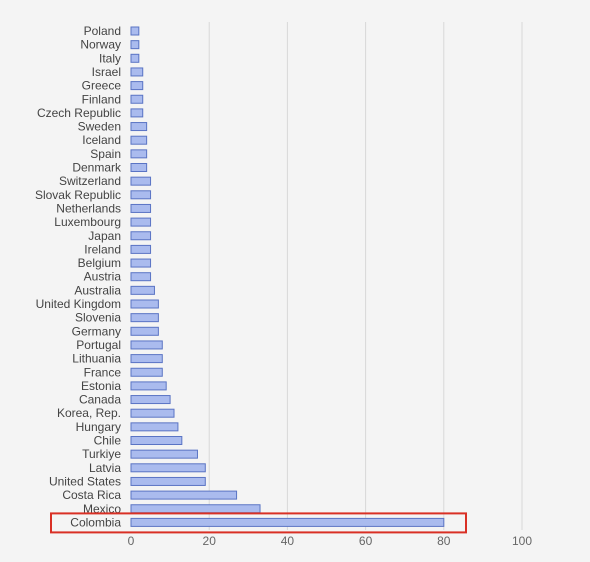  I want to click on category-label: Korea, Rep., so click(89, 413).